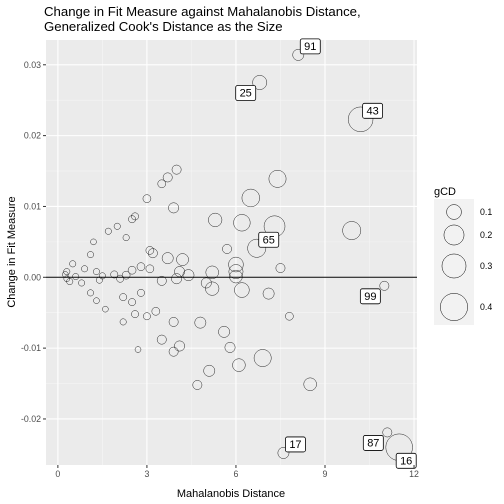 The image size is (504, 504). What do you see at coordinates (486, 266) in the screenshot?
I see `legend-label: 0.3` at bounding box center [486, 266].